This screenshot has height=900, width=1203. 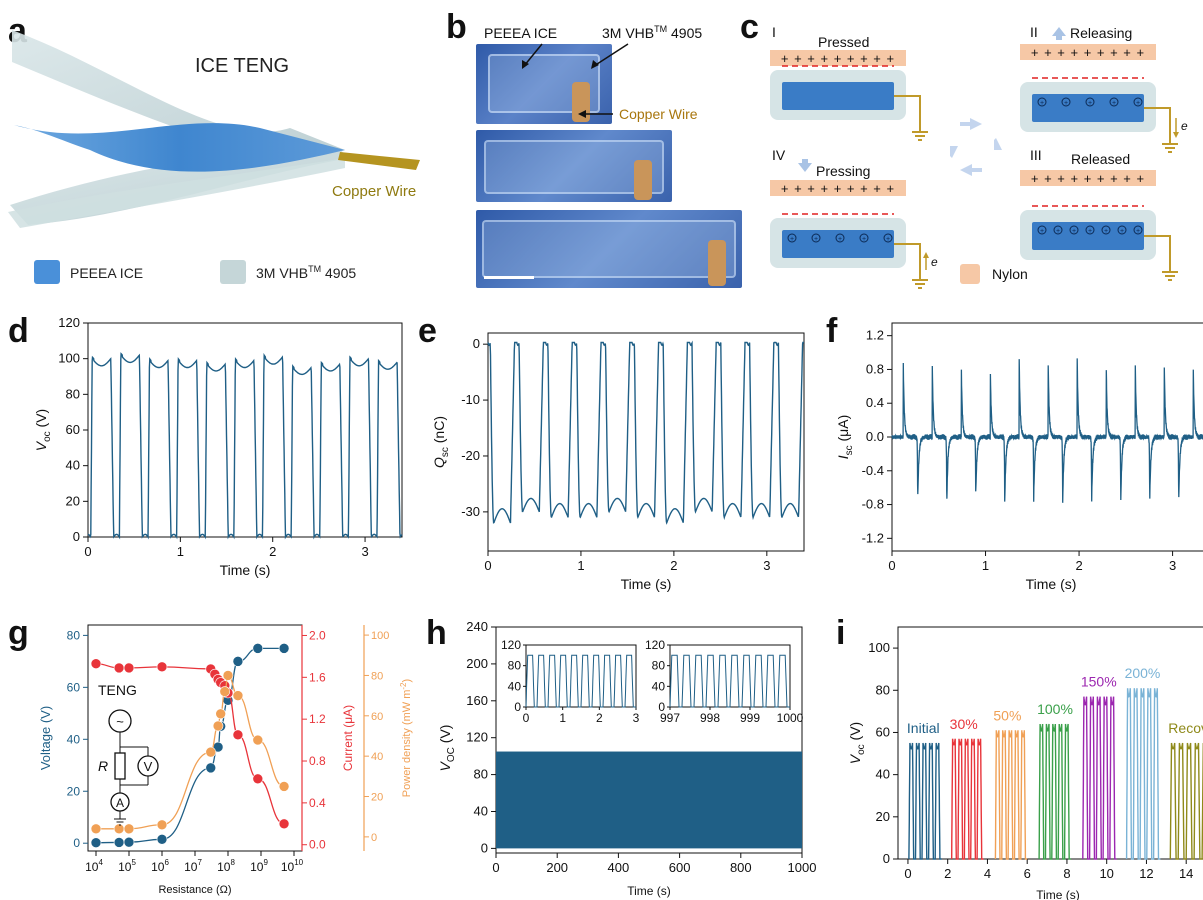 I want to click on right2-y-tick-label: 60, so click(x=377, y=717).